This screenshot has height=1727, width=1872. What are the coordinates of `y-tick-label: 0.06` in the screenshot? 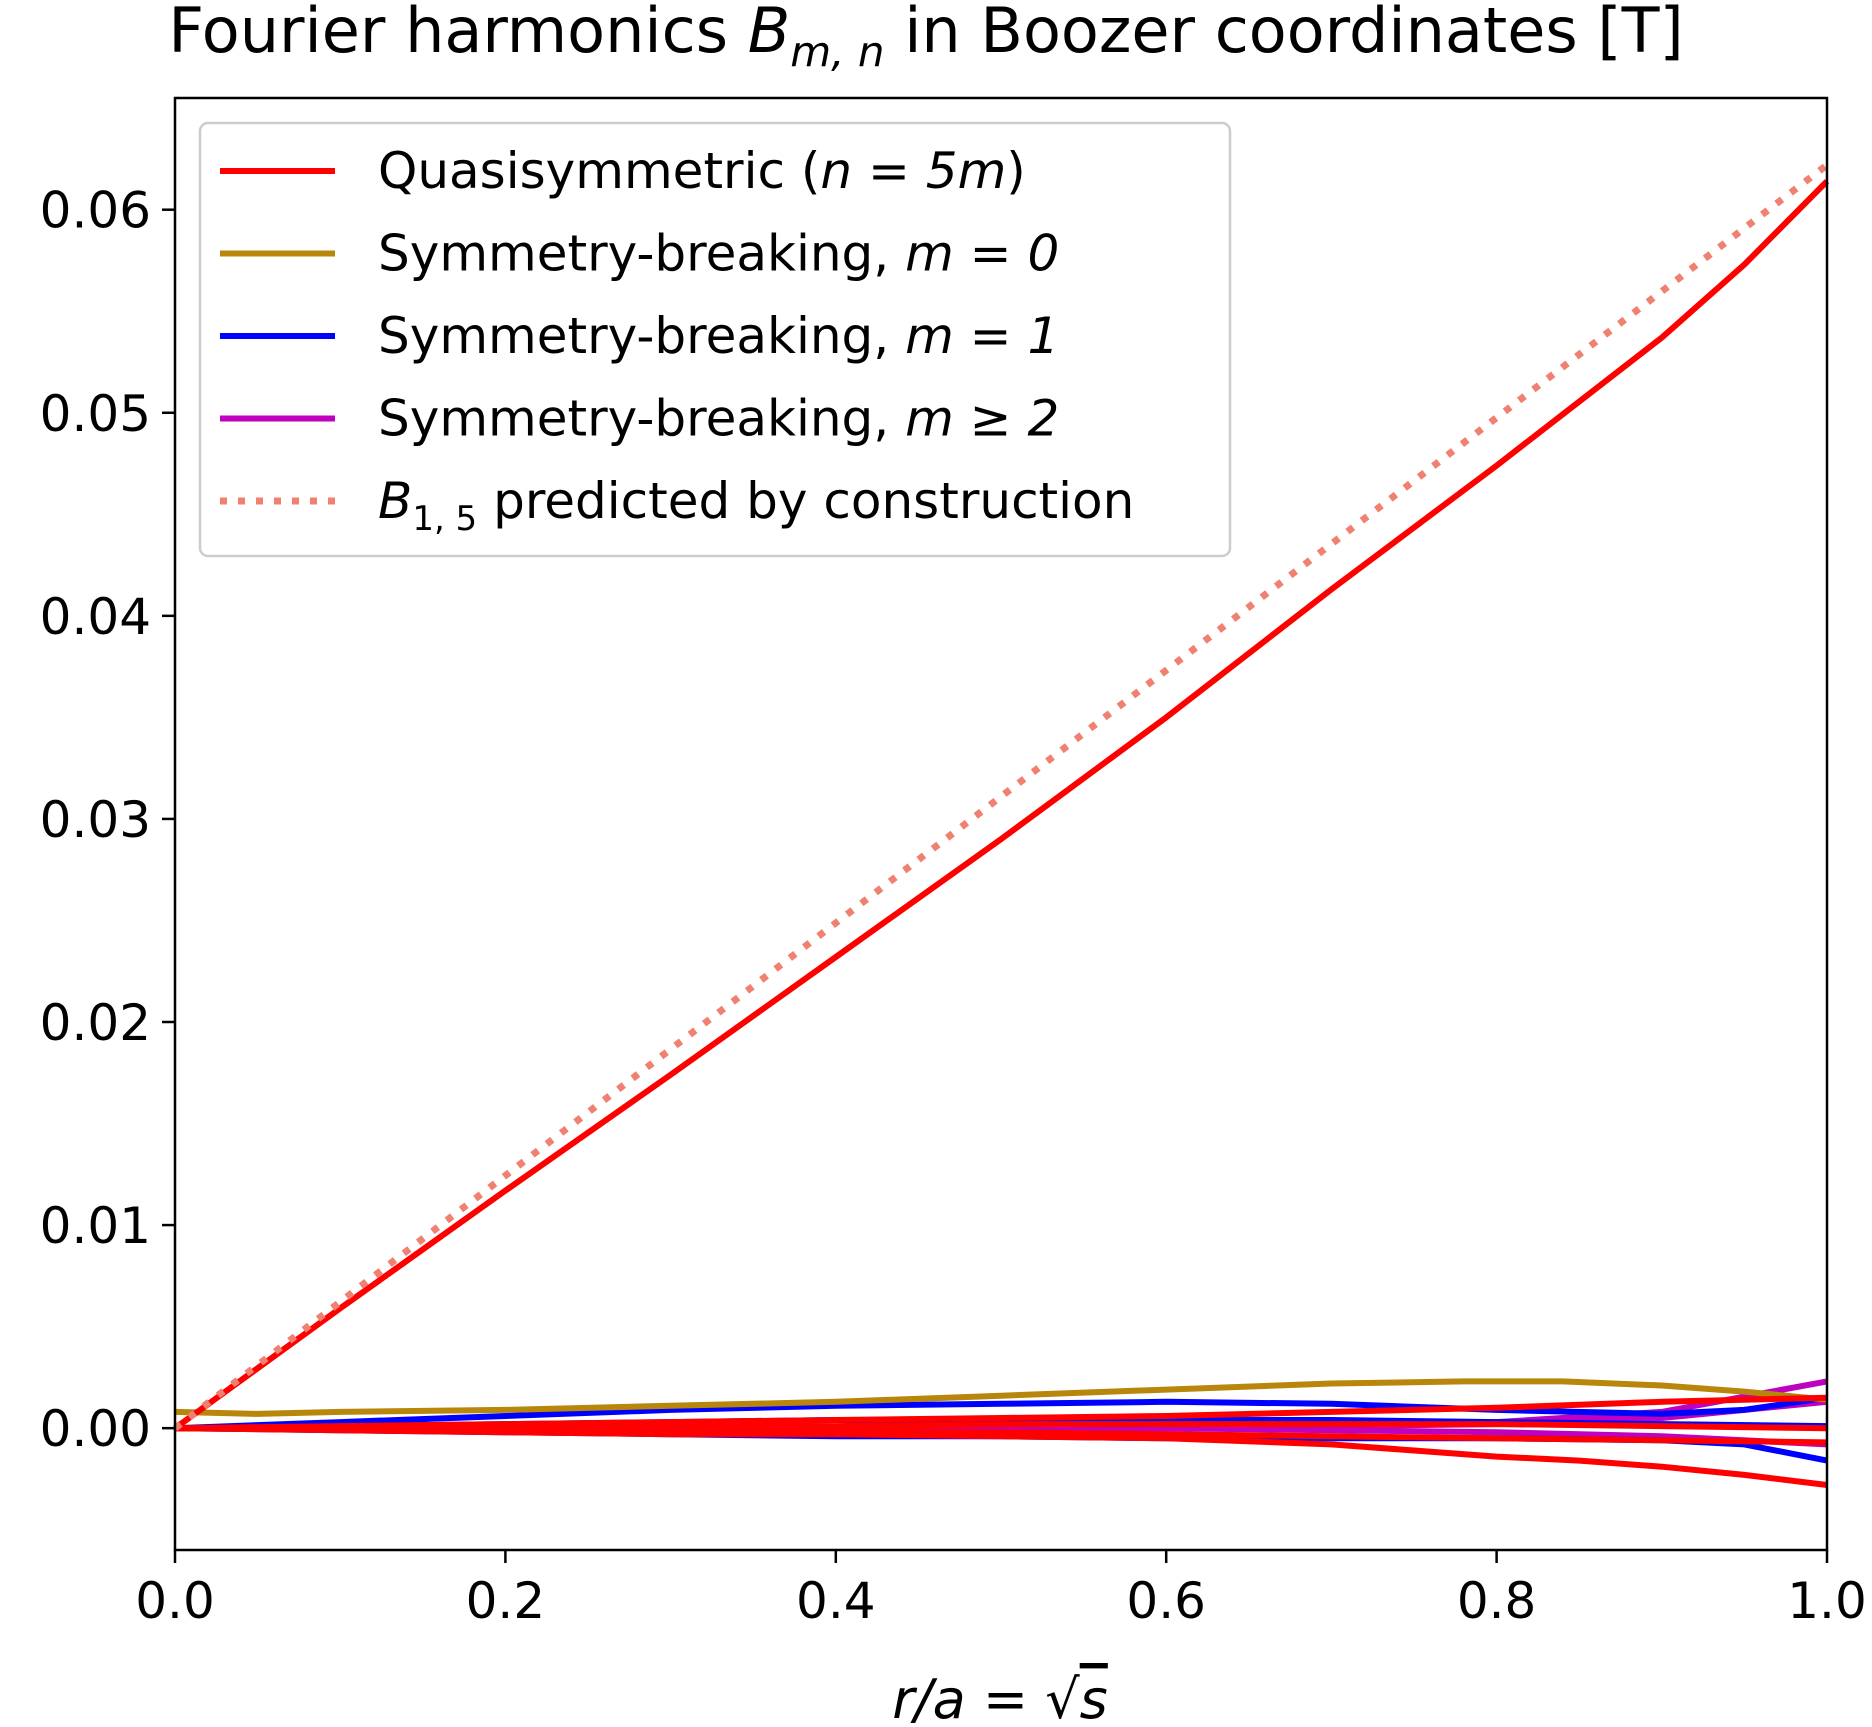 It's located at (95, 211).